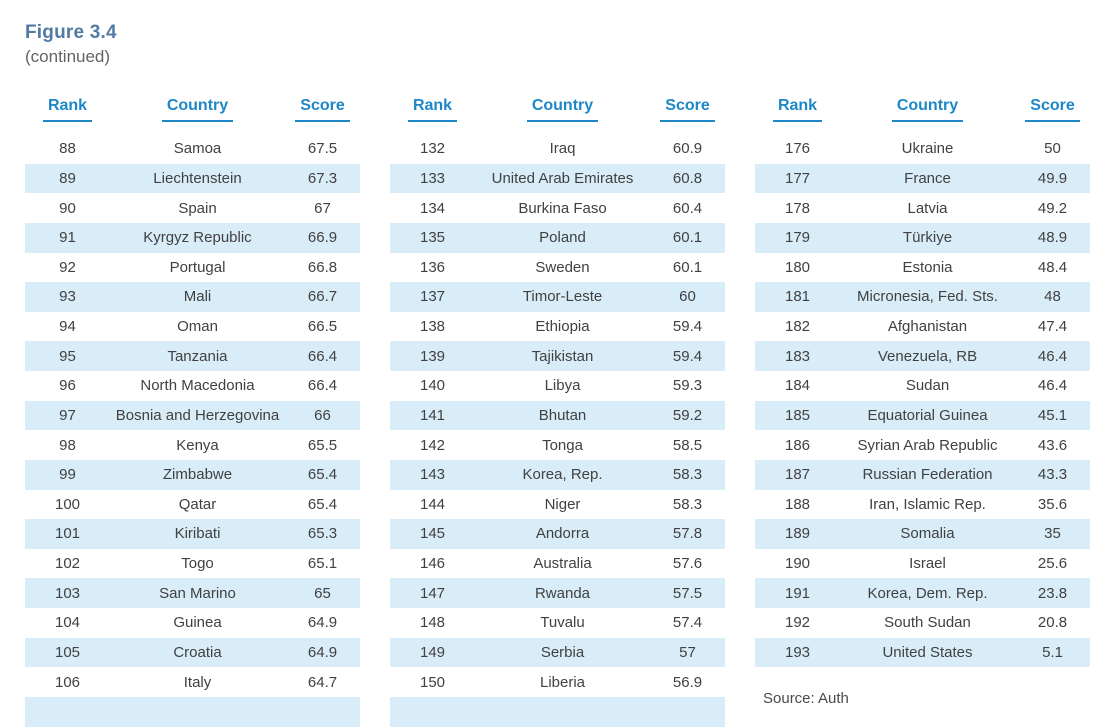 This screenshot has height=727, width=1116. Describe the element at coordinates (927, 149) in the screenshot. I see `country-cell: Ukraine` at that location.